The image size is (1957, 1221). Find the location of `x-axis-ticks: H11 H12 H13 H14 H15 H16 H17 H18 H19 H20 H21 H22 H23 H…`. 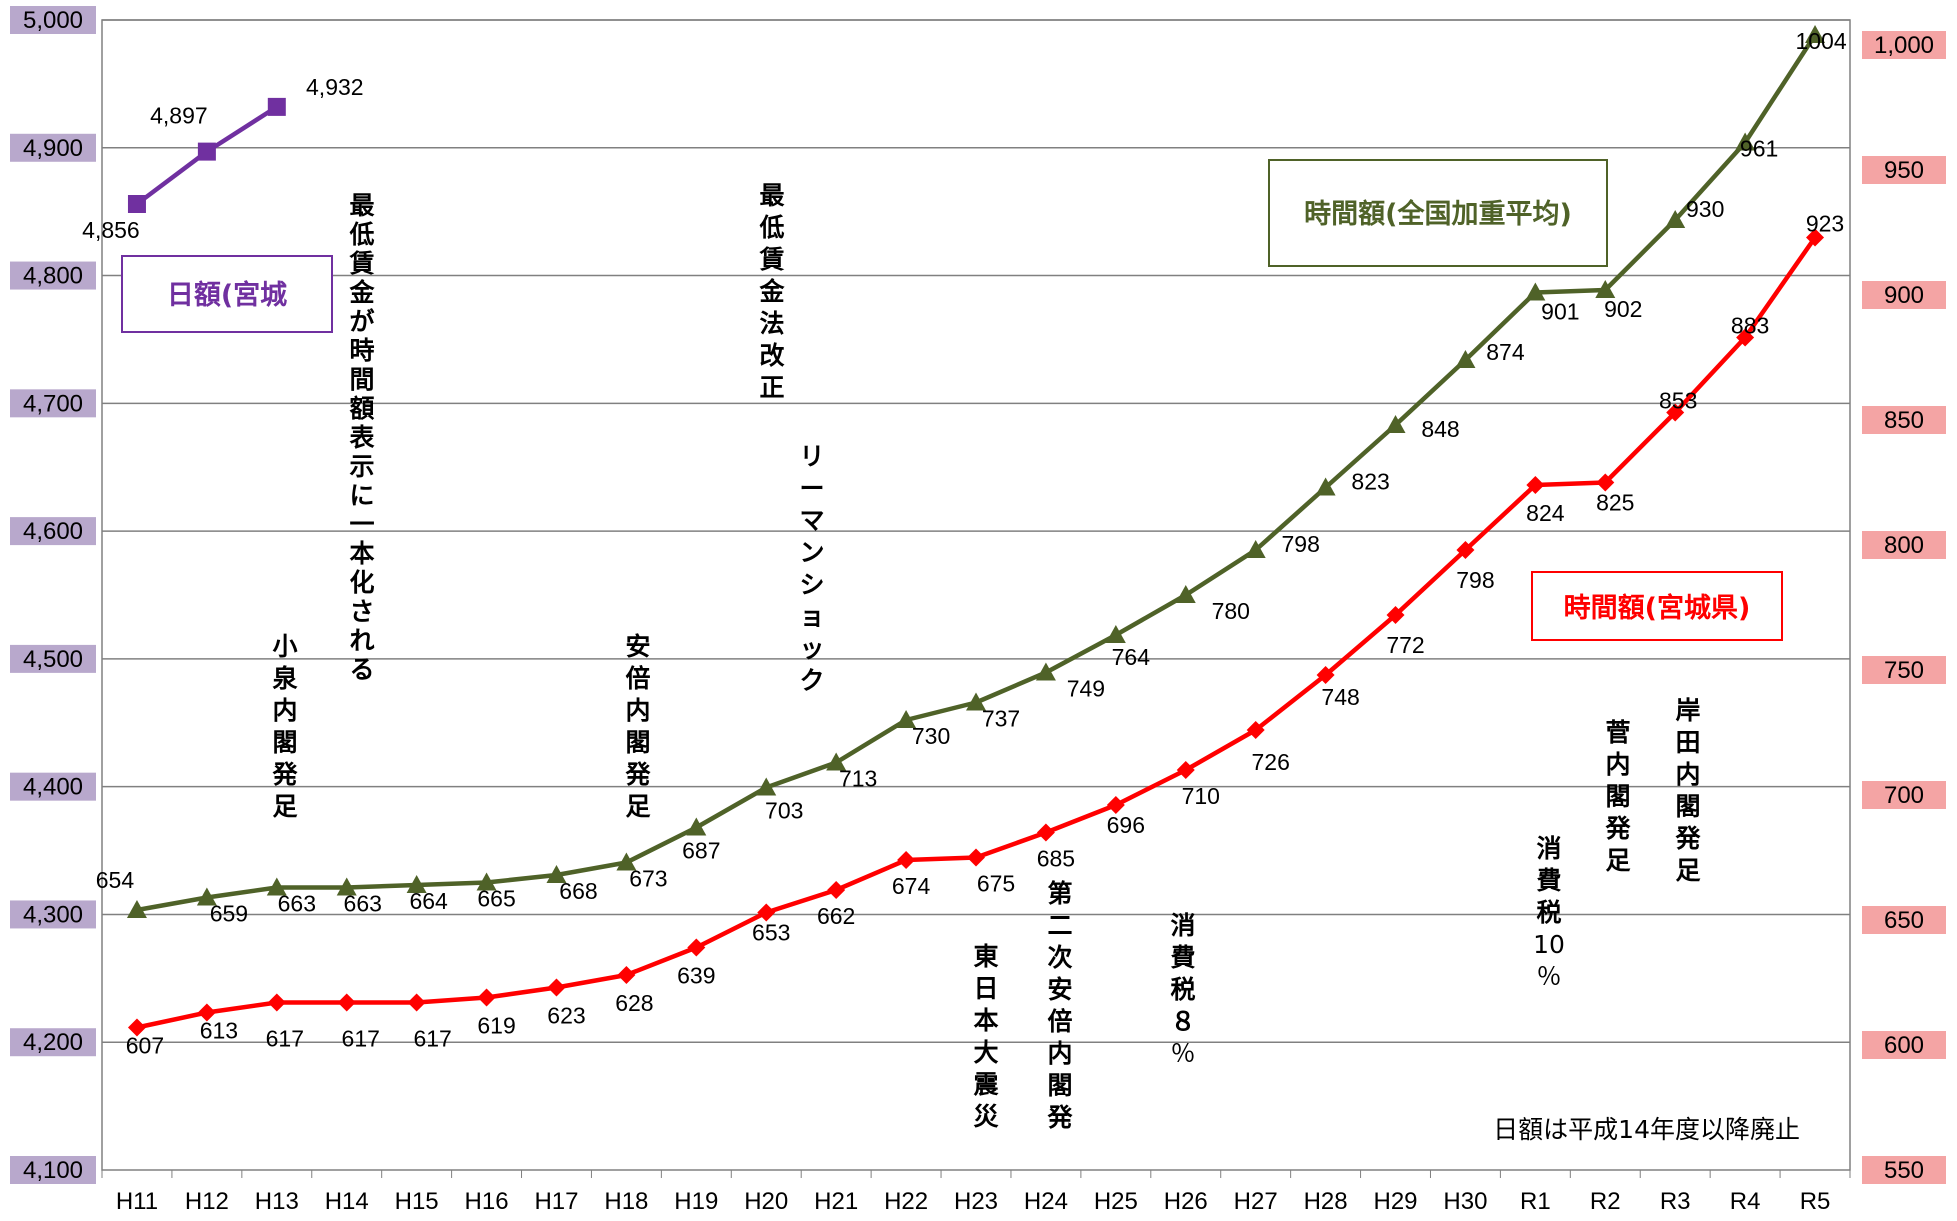

x-axis-ticks: H11 H12 H13 H14 H15 H16 H17 H18 H19 H20 H21 H22 H23 H… is located at coordinates (973, 1201).